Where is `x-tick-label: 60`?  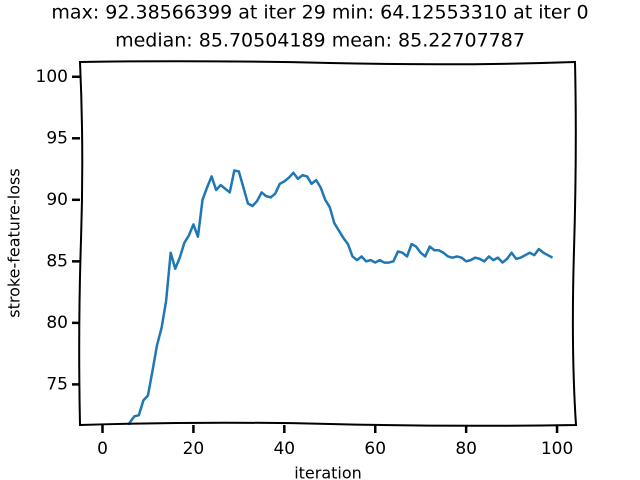 x-tick-label: 60 is located at coordinates (375, 449).